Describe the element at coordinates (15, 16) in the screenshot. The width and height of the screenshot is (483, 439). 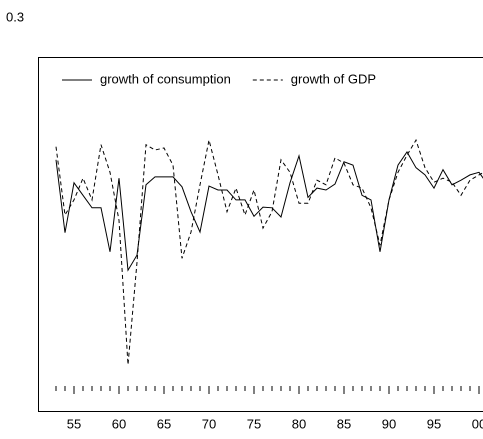
I see `y-tick-label: 0.3` at that location.